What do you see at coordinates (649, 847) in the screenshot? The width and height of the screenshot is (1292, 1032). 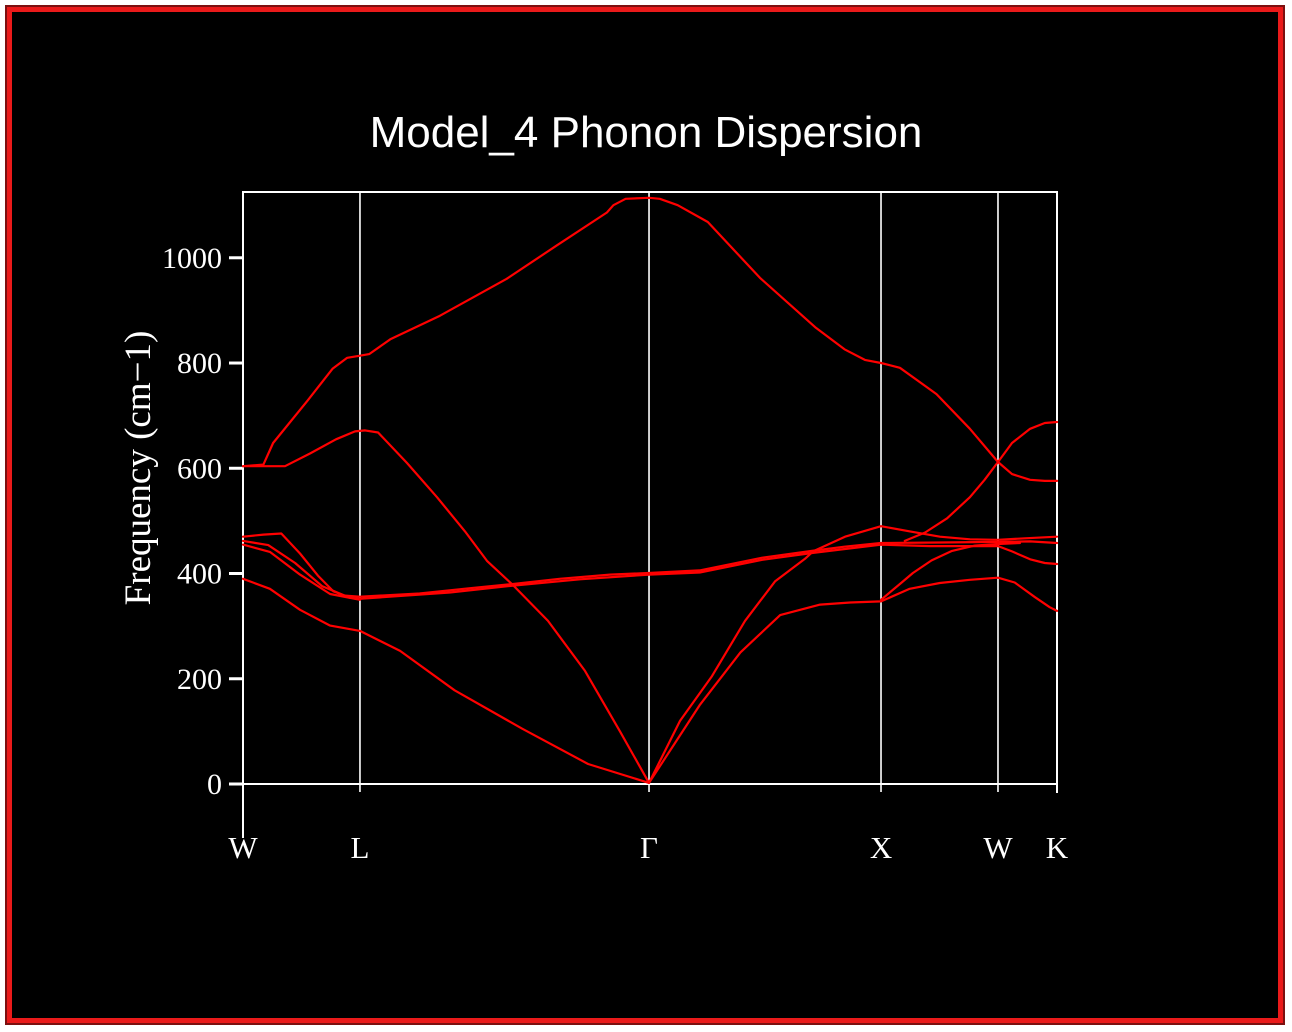 I see `kpoint-label-Γ: Γ` at bounding box center [649, 847].